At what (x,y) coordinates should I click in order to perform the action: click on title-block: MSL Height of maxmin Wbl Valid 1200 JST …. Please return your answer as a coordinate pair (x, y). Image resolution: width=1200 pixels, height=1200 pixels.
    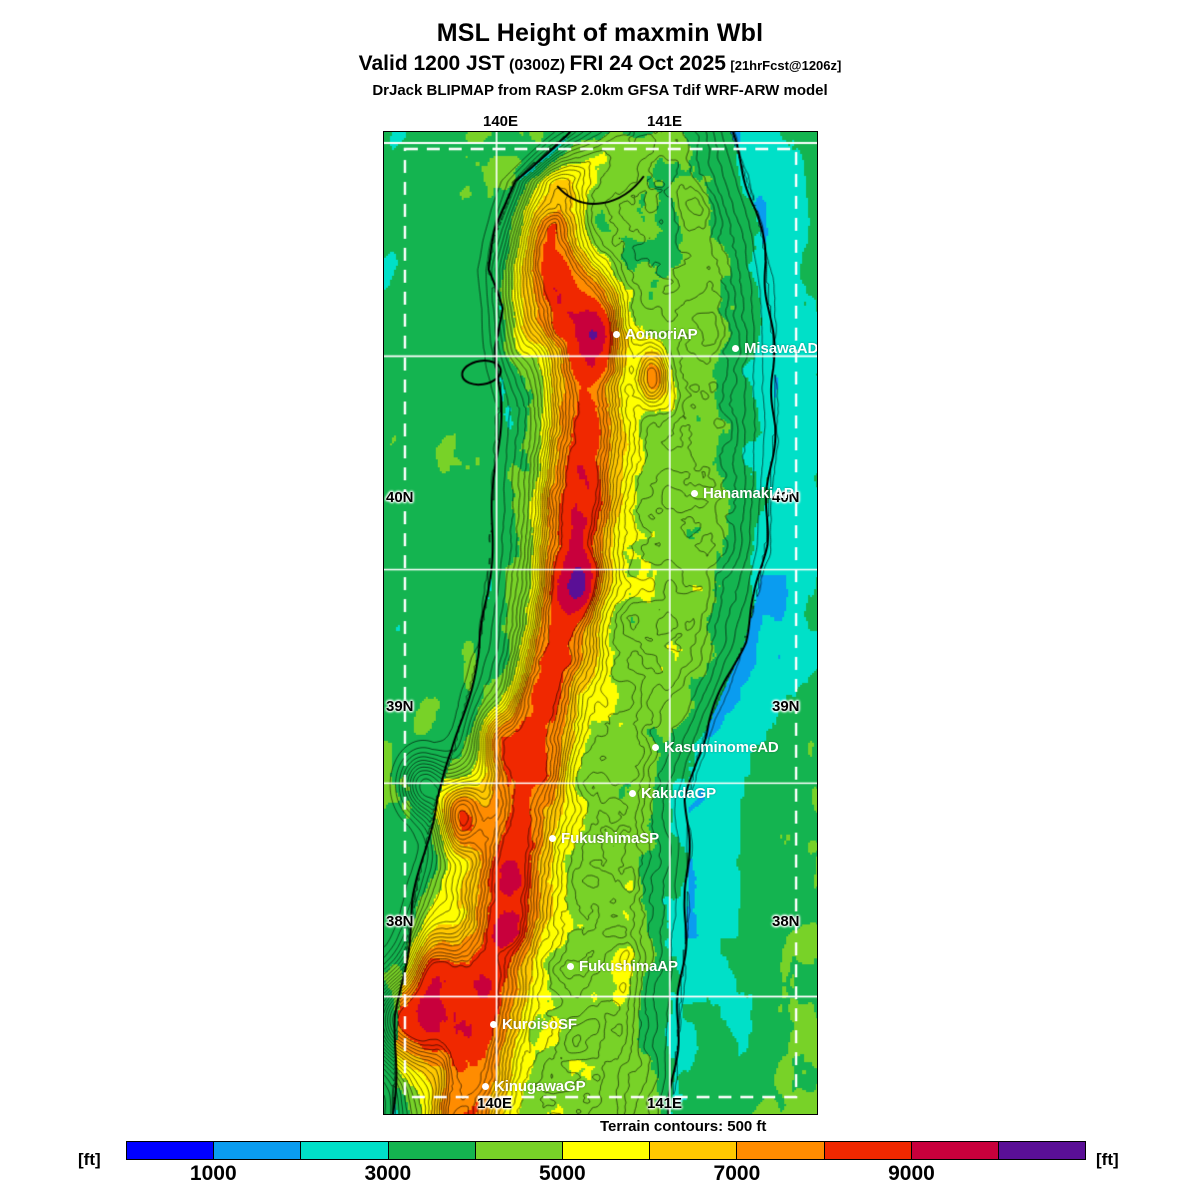
    Looking at the image, I should click on (600, 59).